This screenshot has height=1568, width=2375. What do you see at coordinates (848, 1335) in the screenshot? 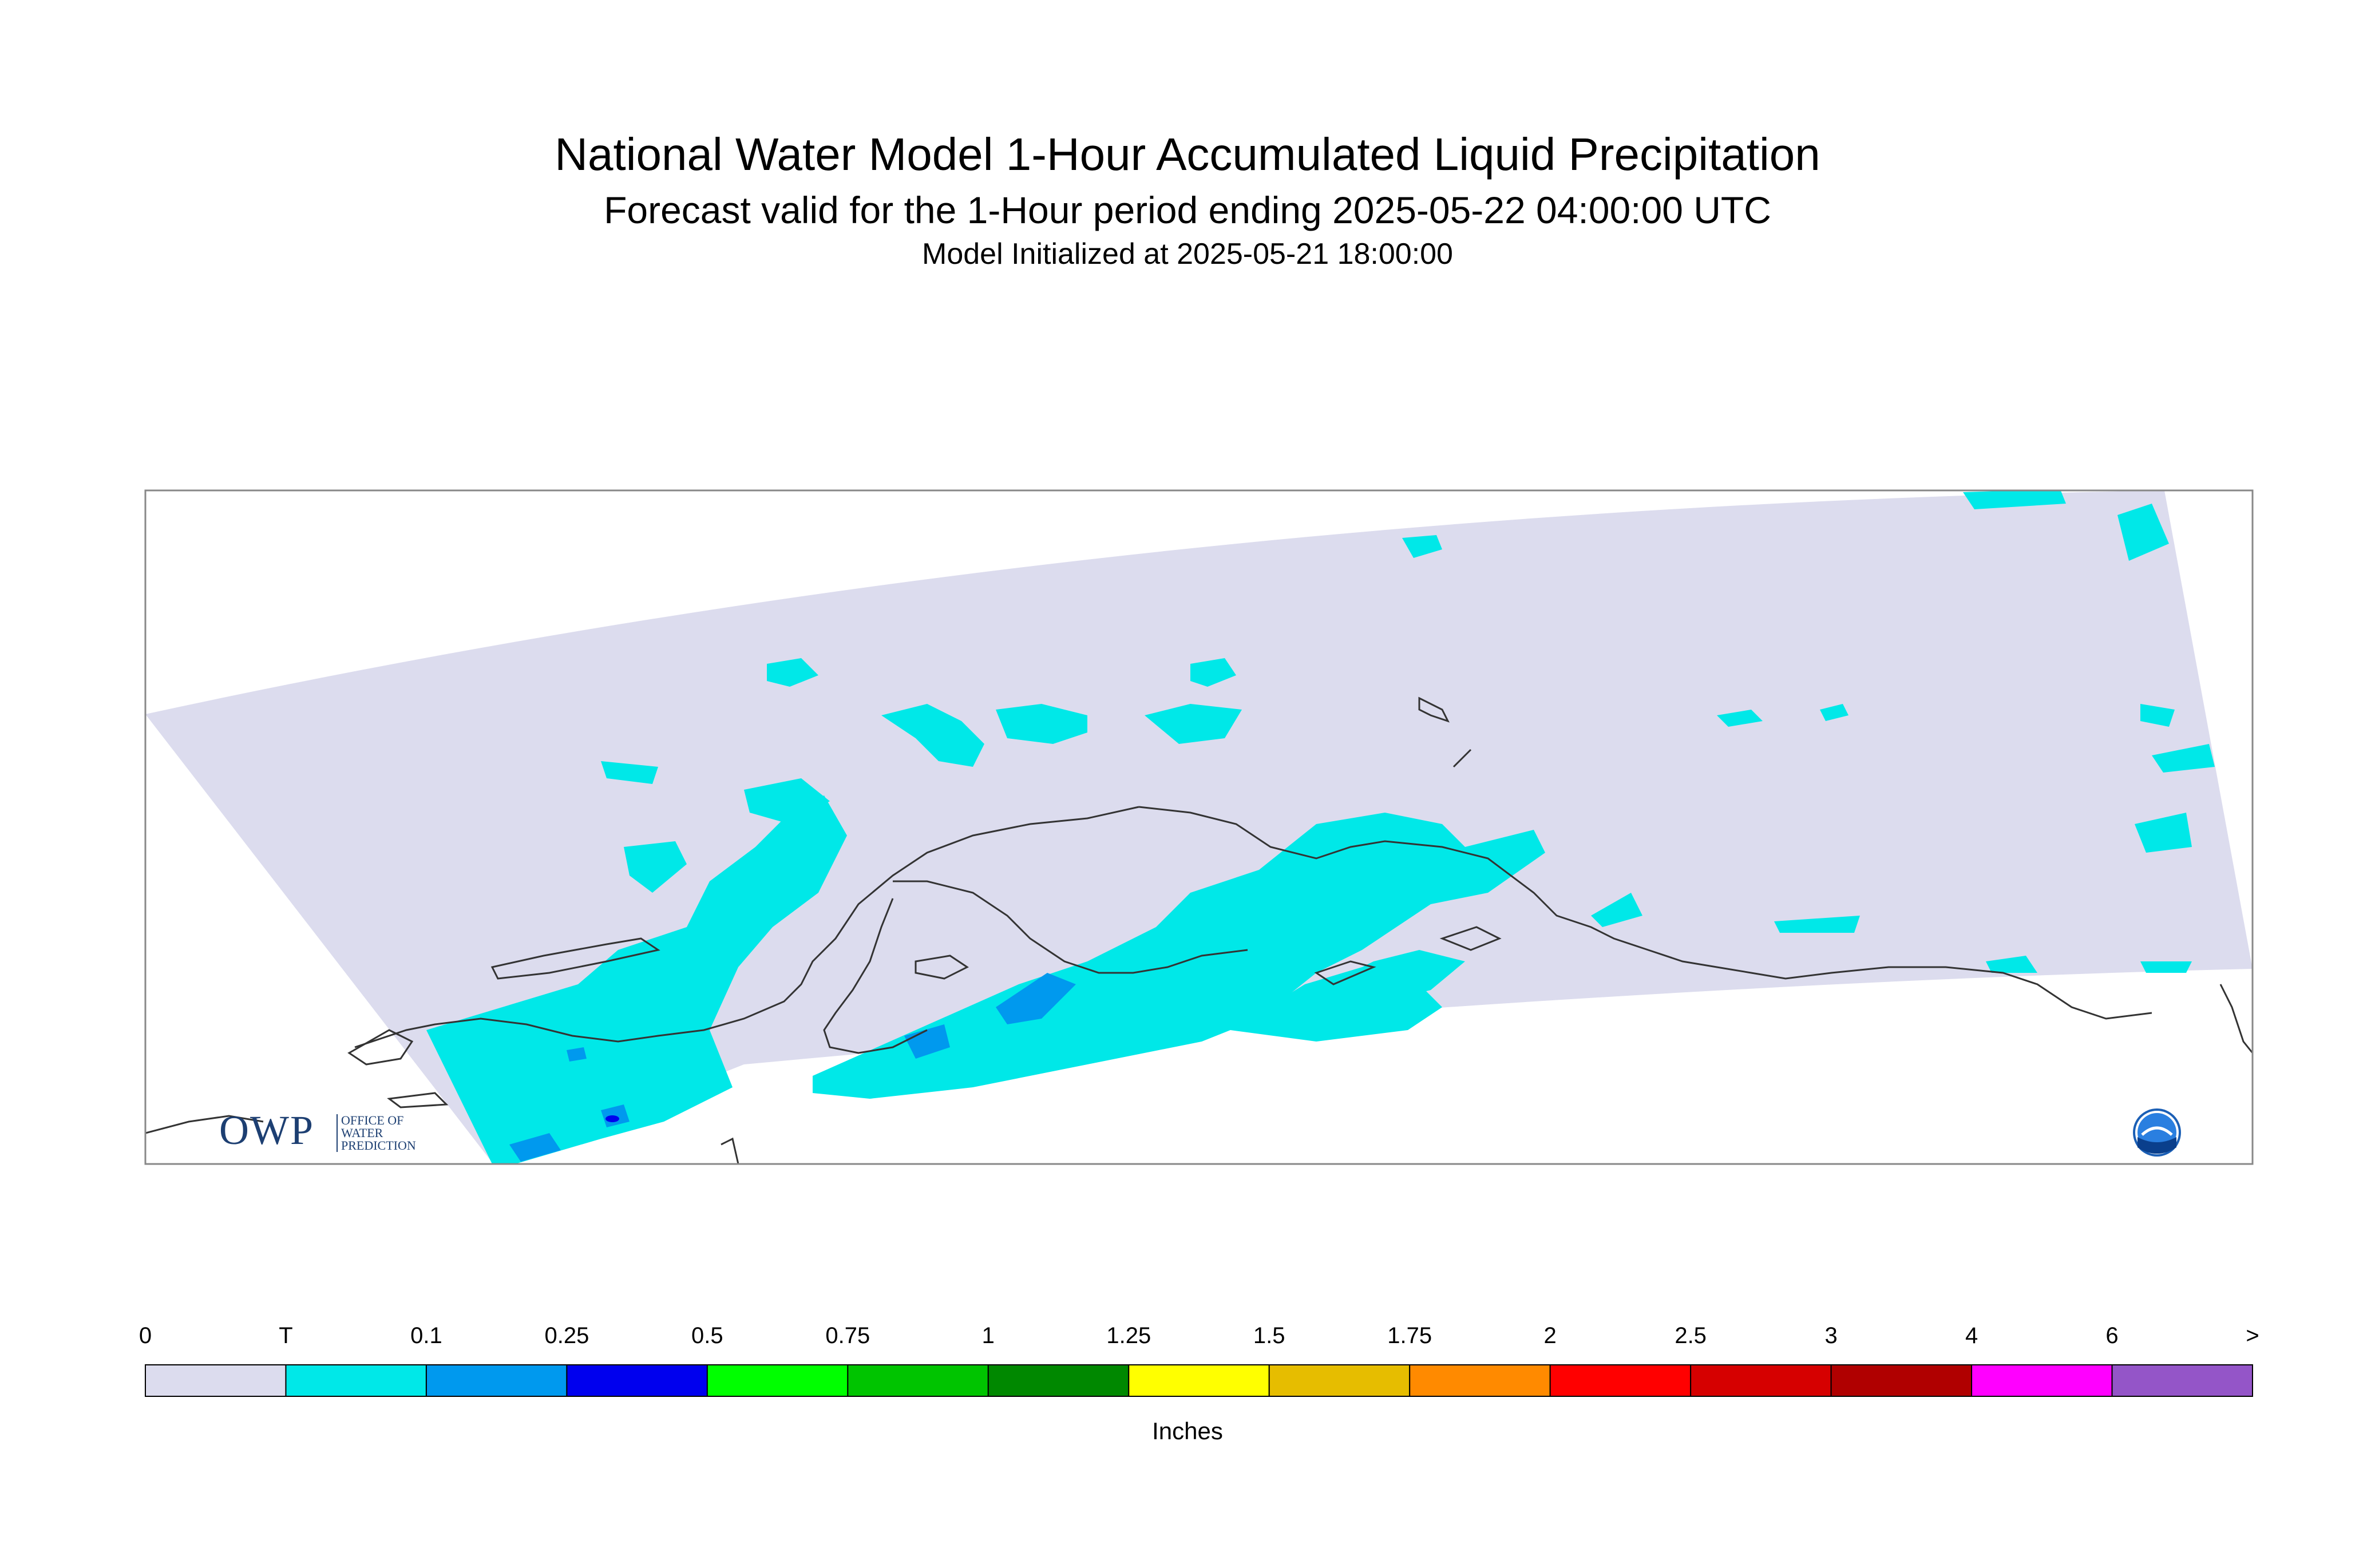
I see `legend-tick-label: 0.75` at bounding box center [848, 1335].